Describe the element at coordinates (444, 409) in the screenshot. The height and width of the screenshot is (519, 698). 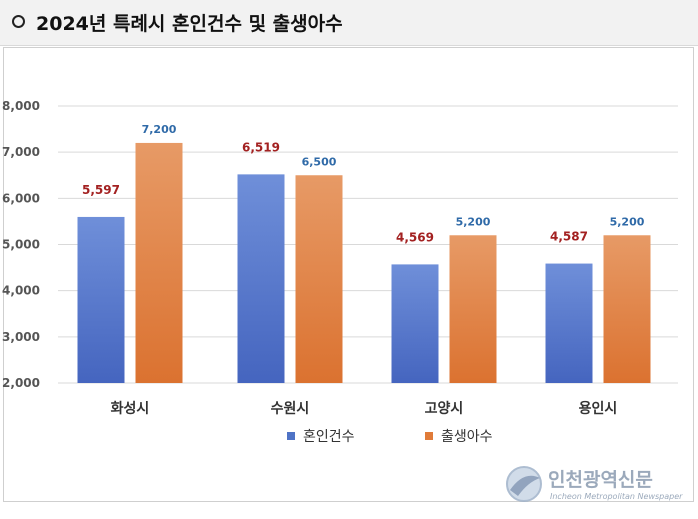
I see `x-category-label: 고양시` at that location.